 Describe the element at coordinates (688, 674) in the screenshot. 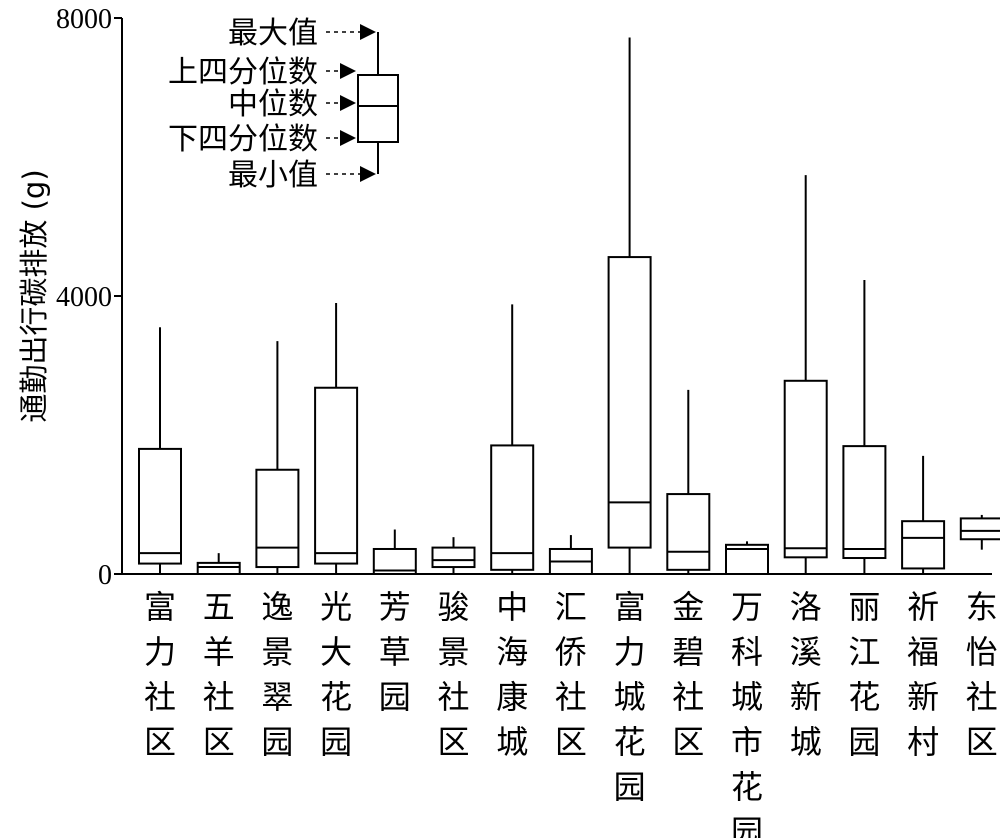

I see `x-category-label: 金碧社区` at that location.